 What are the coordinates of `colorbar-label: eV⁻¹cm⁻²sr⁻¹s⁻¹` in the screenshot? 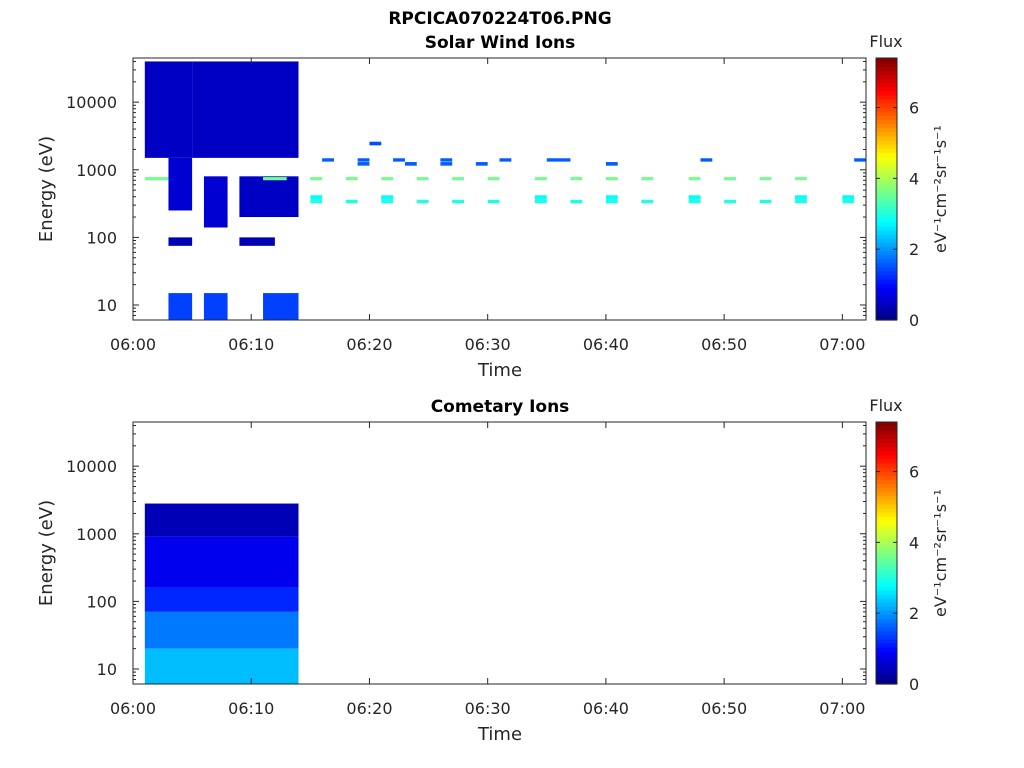 It's located at (940, 189).